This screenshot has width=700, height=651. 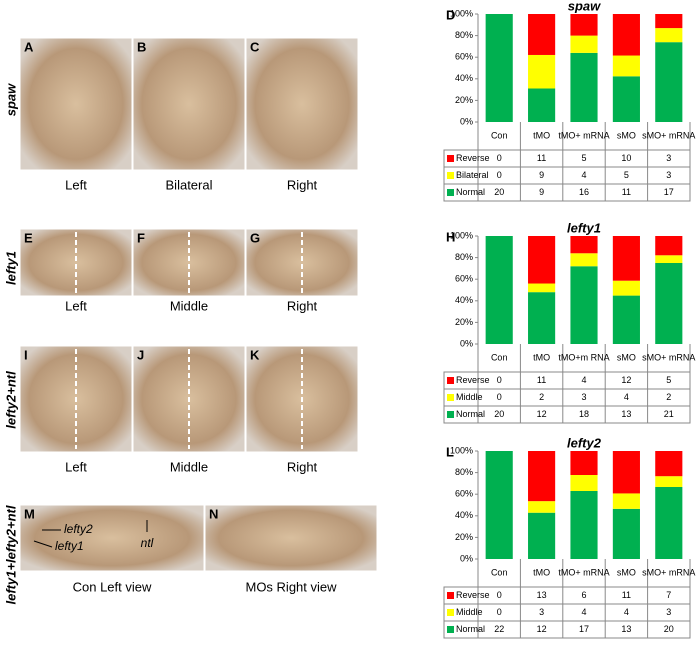 I want to click on chart-title: lefty1, so click(x=584, y=227).